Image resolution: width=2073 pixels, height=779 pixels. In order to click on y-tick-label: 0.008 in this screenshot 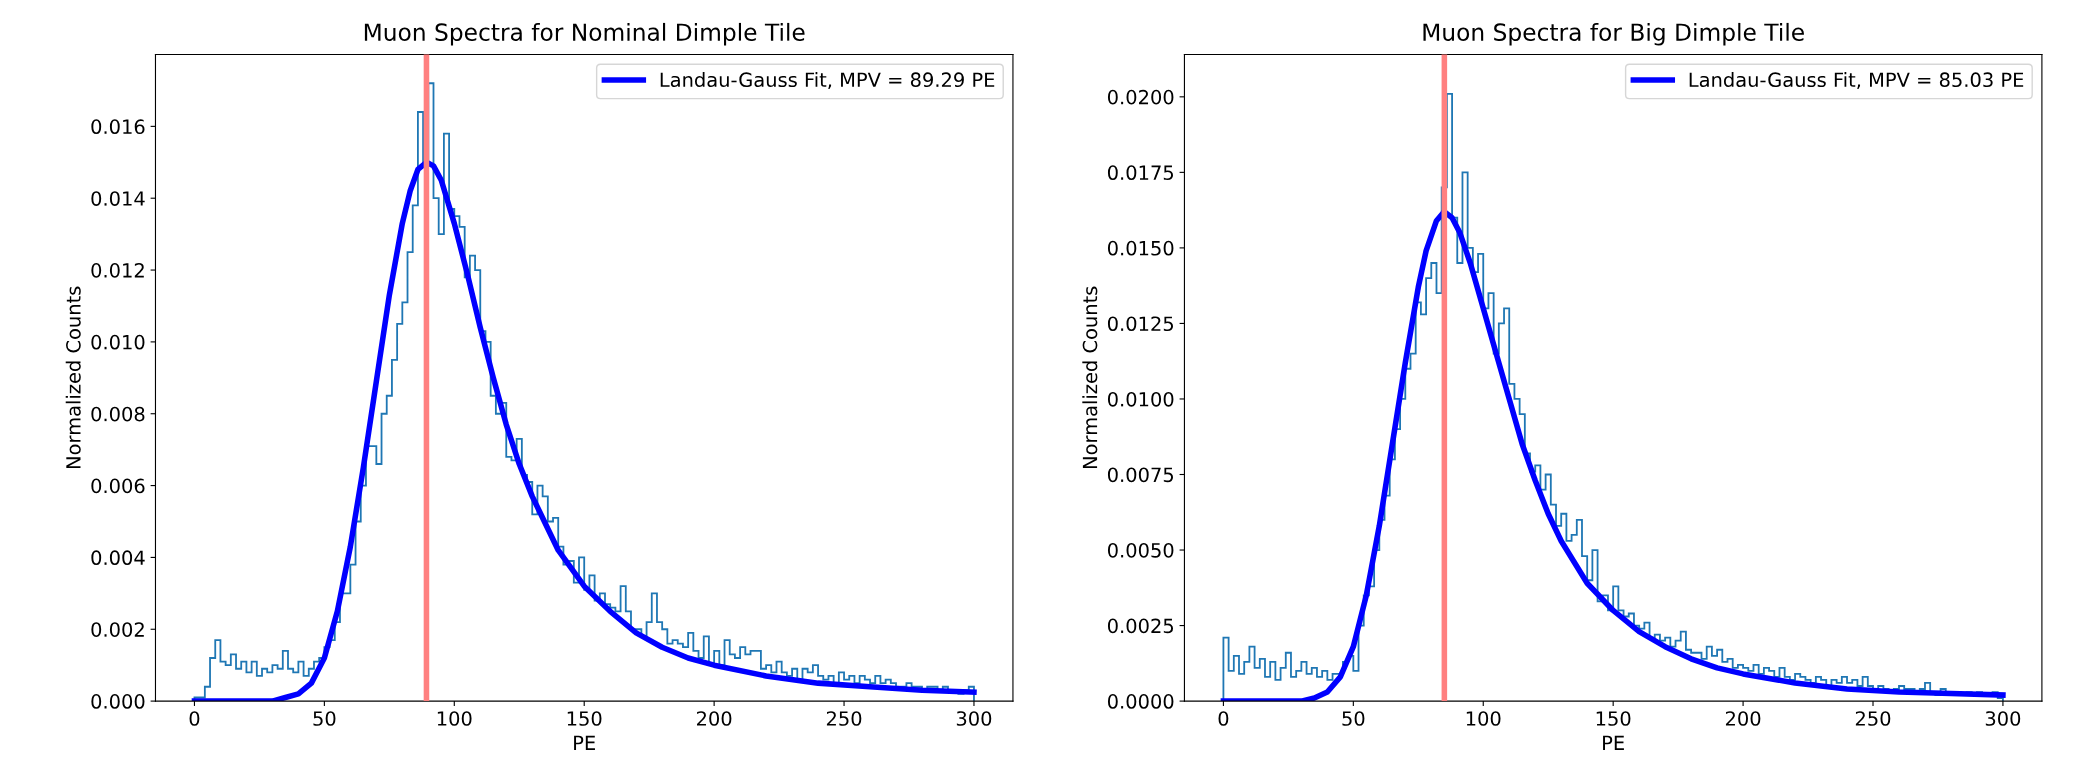, I will do `click(118, 414)`.